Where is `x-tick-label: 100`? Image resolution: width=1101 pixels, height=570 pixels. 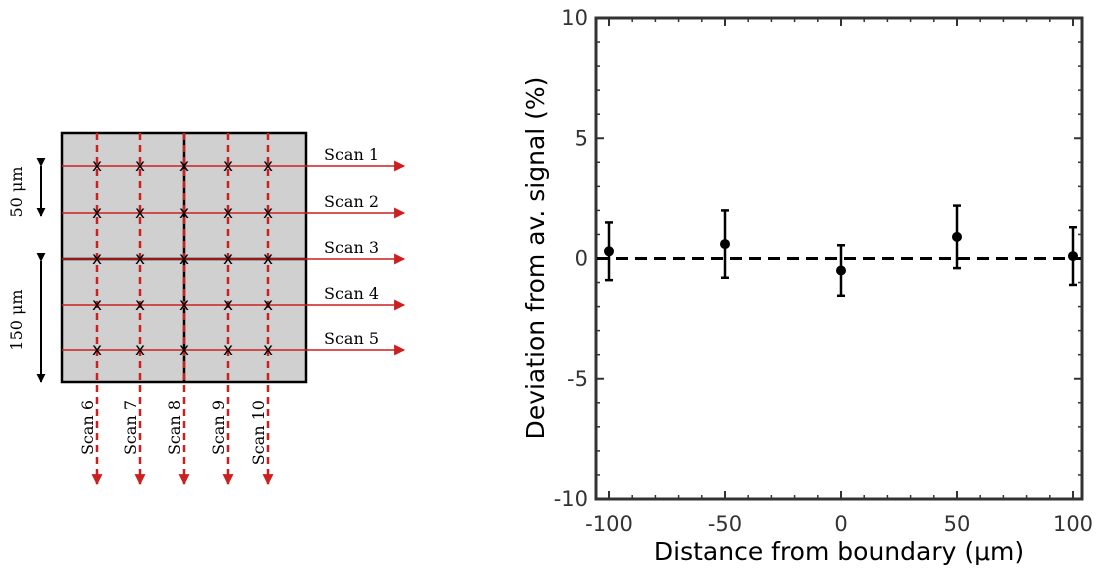
x-tick-label: 100 is located at coordinates (1073, 524).